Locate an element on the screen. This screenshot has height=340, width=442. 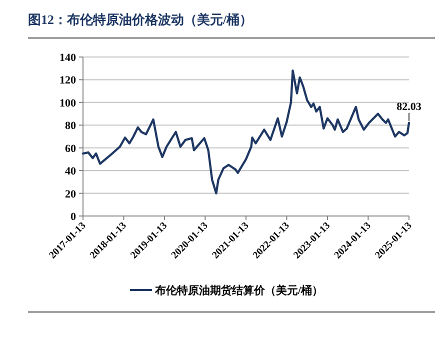
legend-label: 布伦特原油期货结算价（美元/桶） is located at coordinates (239, 290).